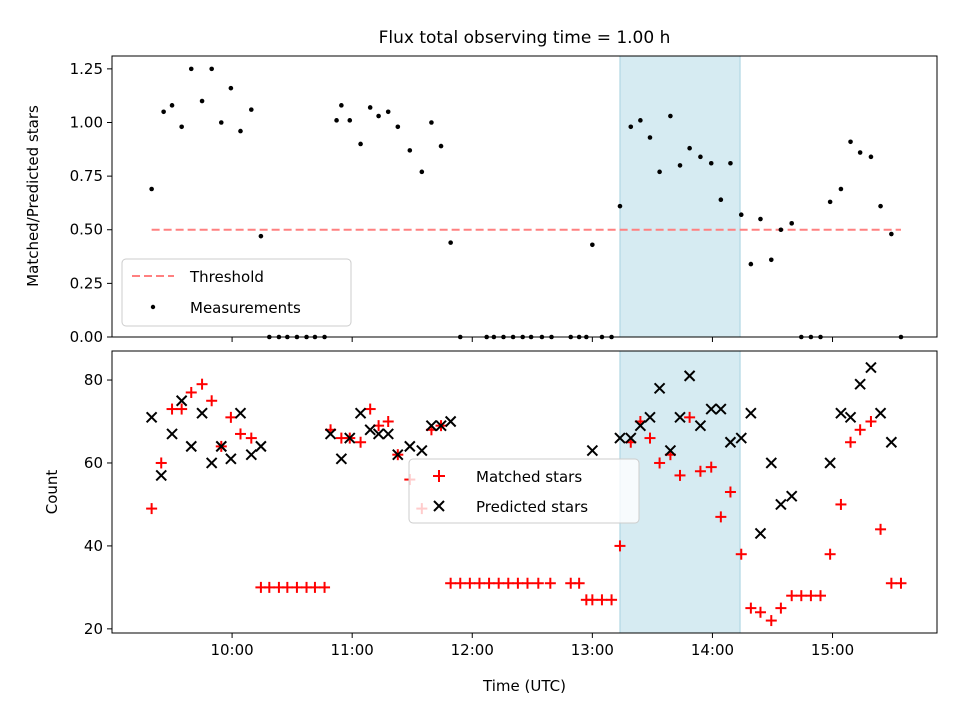  I want to click on x-tick-label: 10:00, so click(231, 650).